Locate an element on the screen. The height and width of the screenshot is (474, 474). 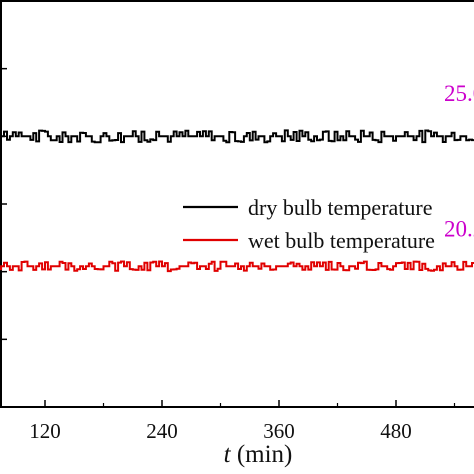
x-tick-label: 240 is located at coordinates (162, 431).